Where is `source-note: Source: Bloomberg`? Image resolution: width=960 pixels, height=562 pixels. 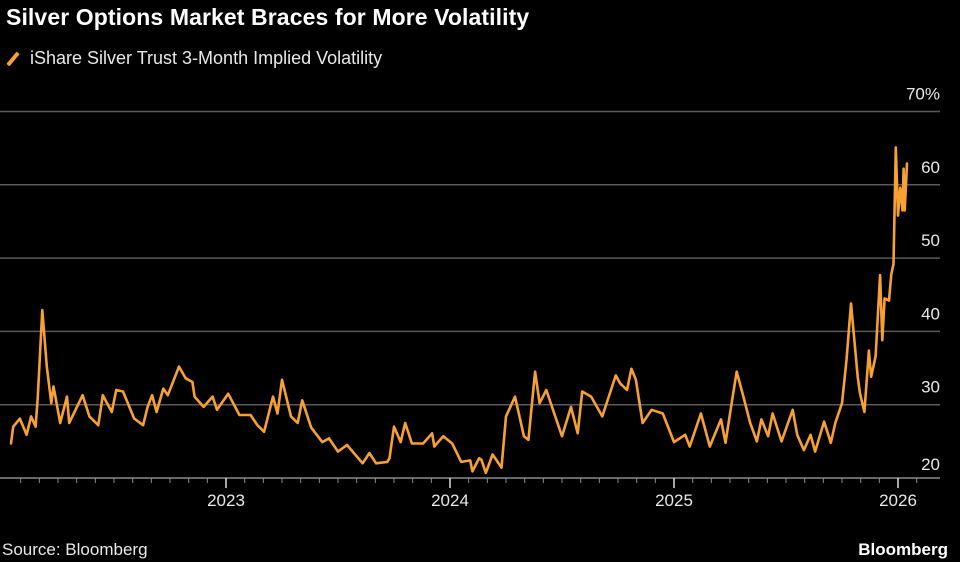
source-note: Source: Bloomberg is located at coordinates (75, 549).